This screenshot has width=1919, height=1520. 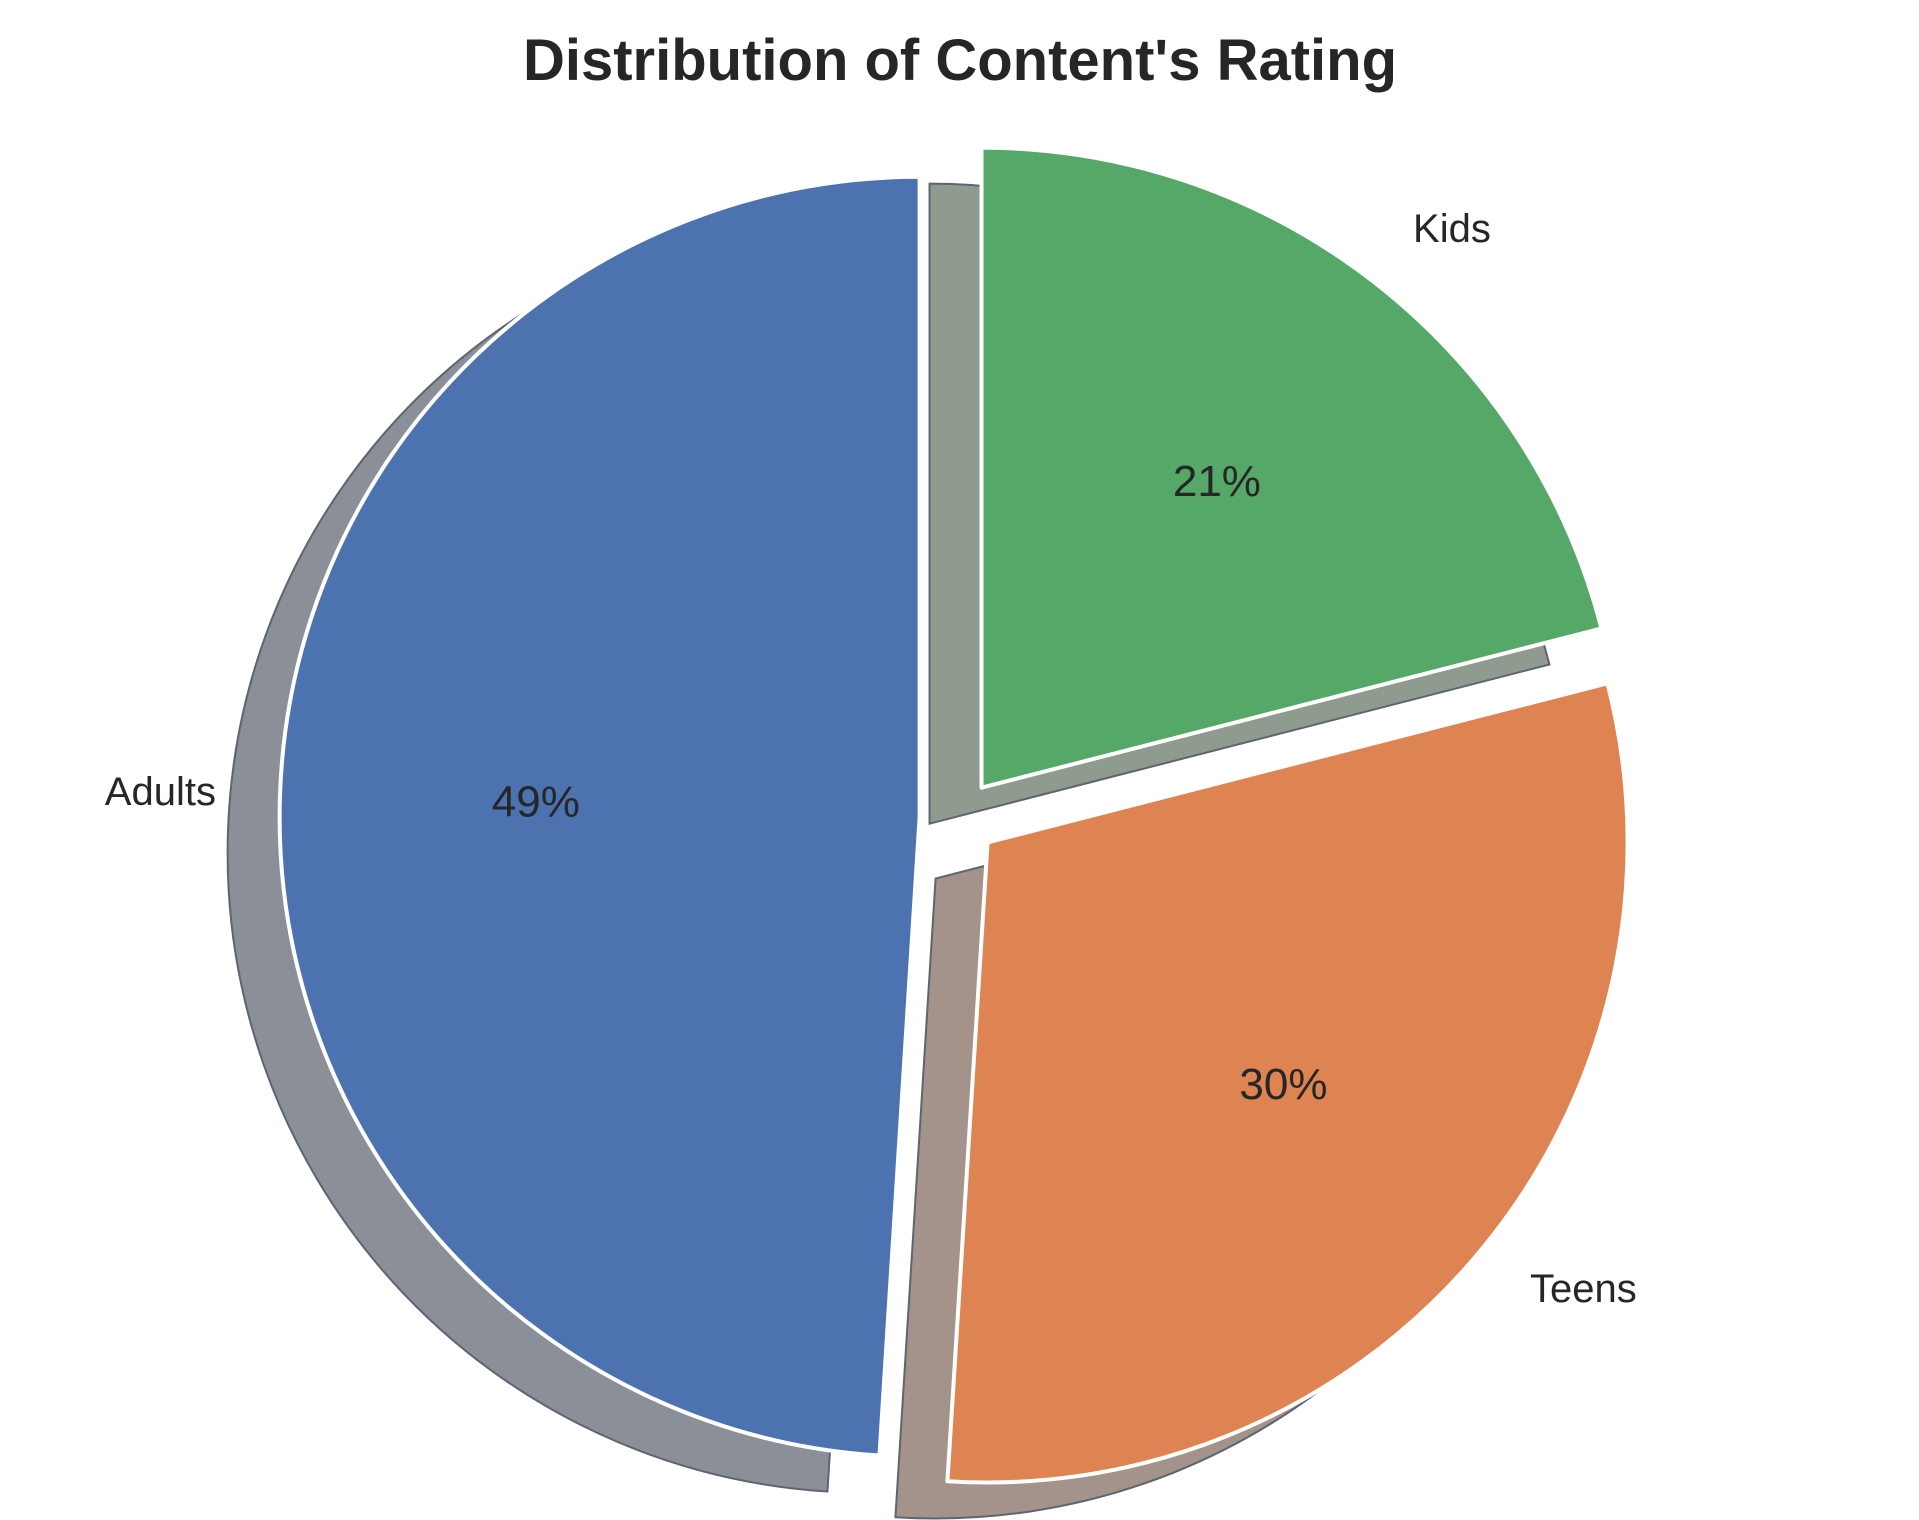 What do you see at coordinates (1583, 1289) in the screenshot?
I see `slice-label-teens: Teens` at bounding box center [1583, 1289].